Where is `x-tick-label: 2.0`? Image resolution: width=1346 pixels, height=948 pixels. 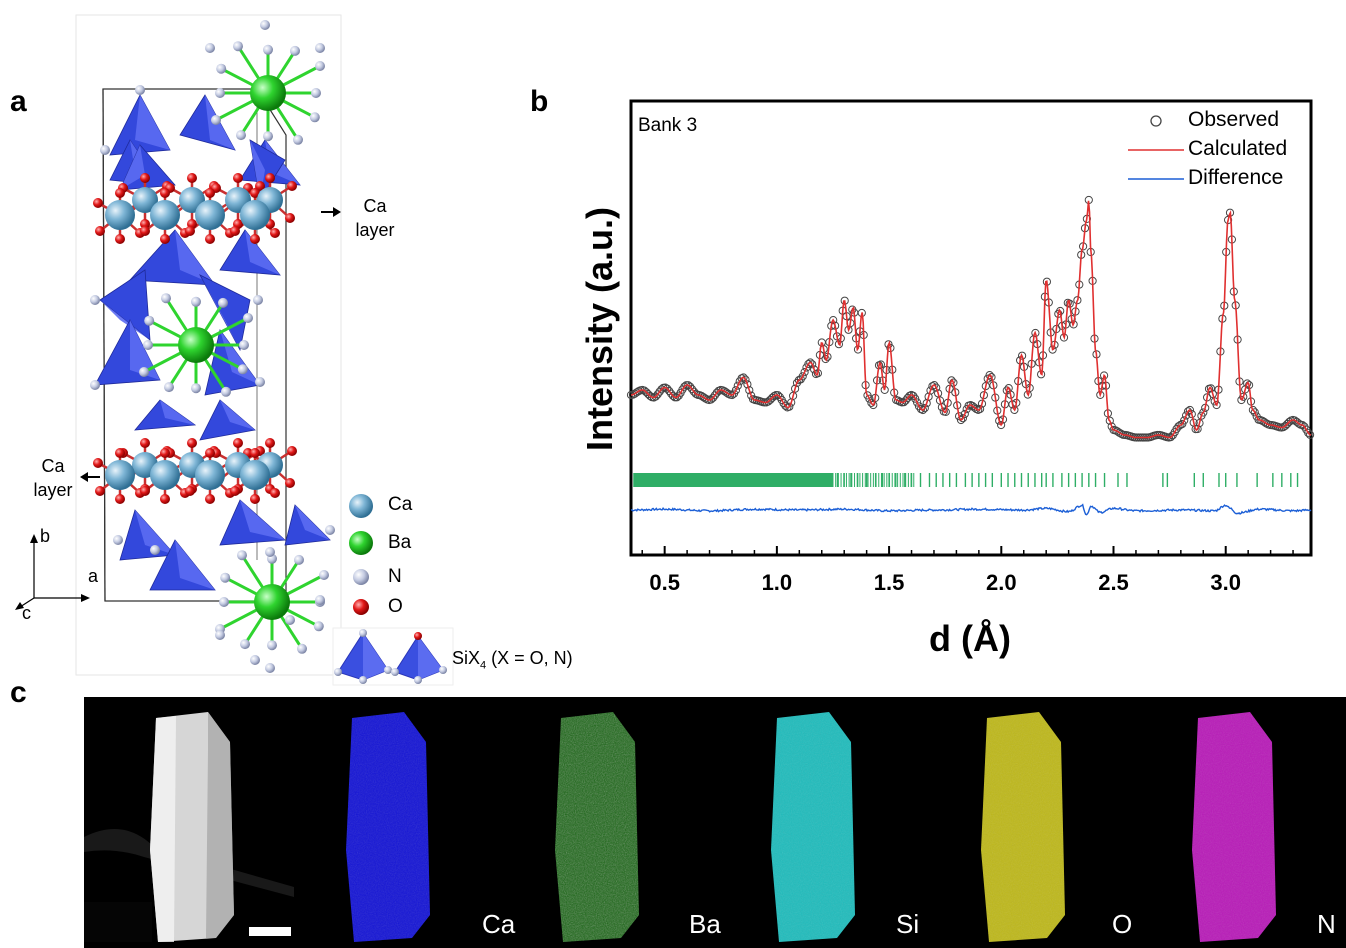
x-tick-label: 2.0 is located at coordinates (1001, 582).